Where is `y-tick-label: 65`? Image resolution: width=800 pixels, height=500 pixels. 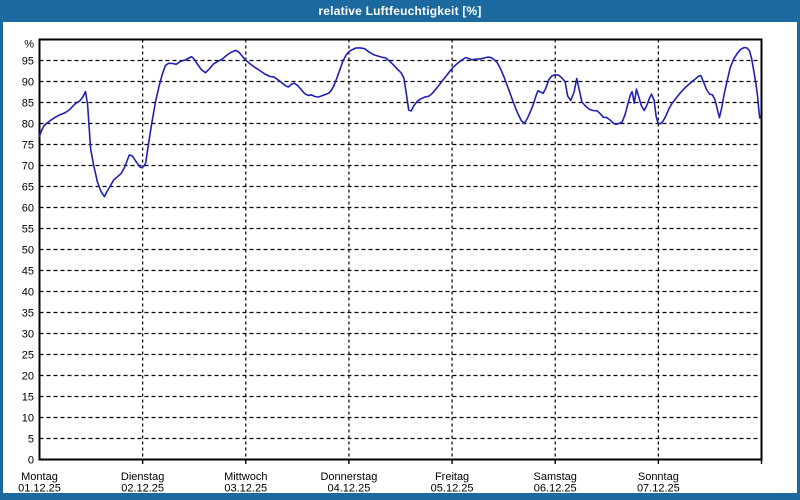 y-tick-label: 65 is located at coordinates (28, 188).